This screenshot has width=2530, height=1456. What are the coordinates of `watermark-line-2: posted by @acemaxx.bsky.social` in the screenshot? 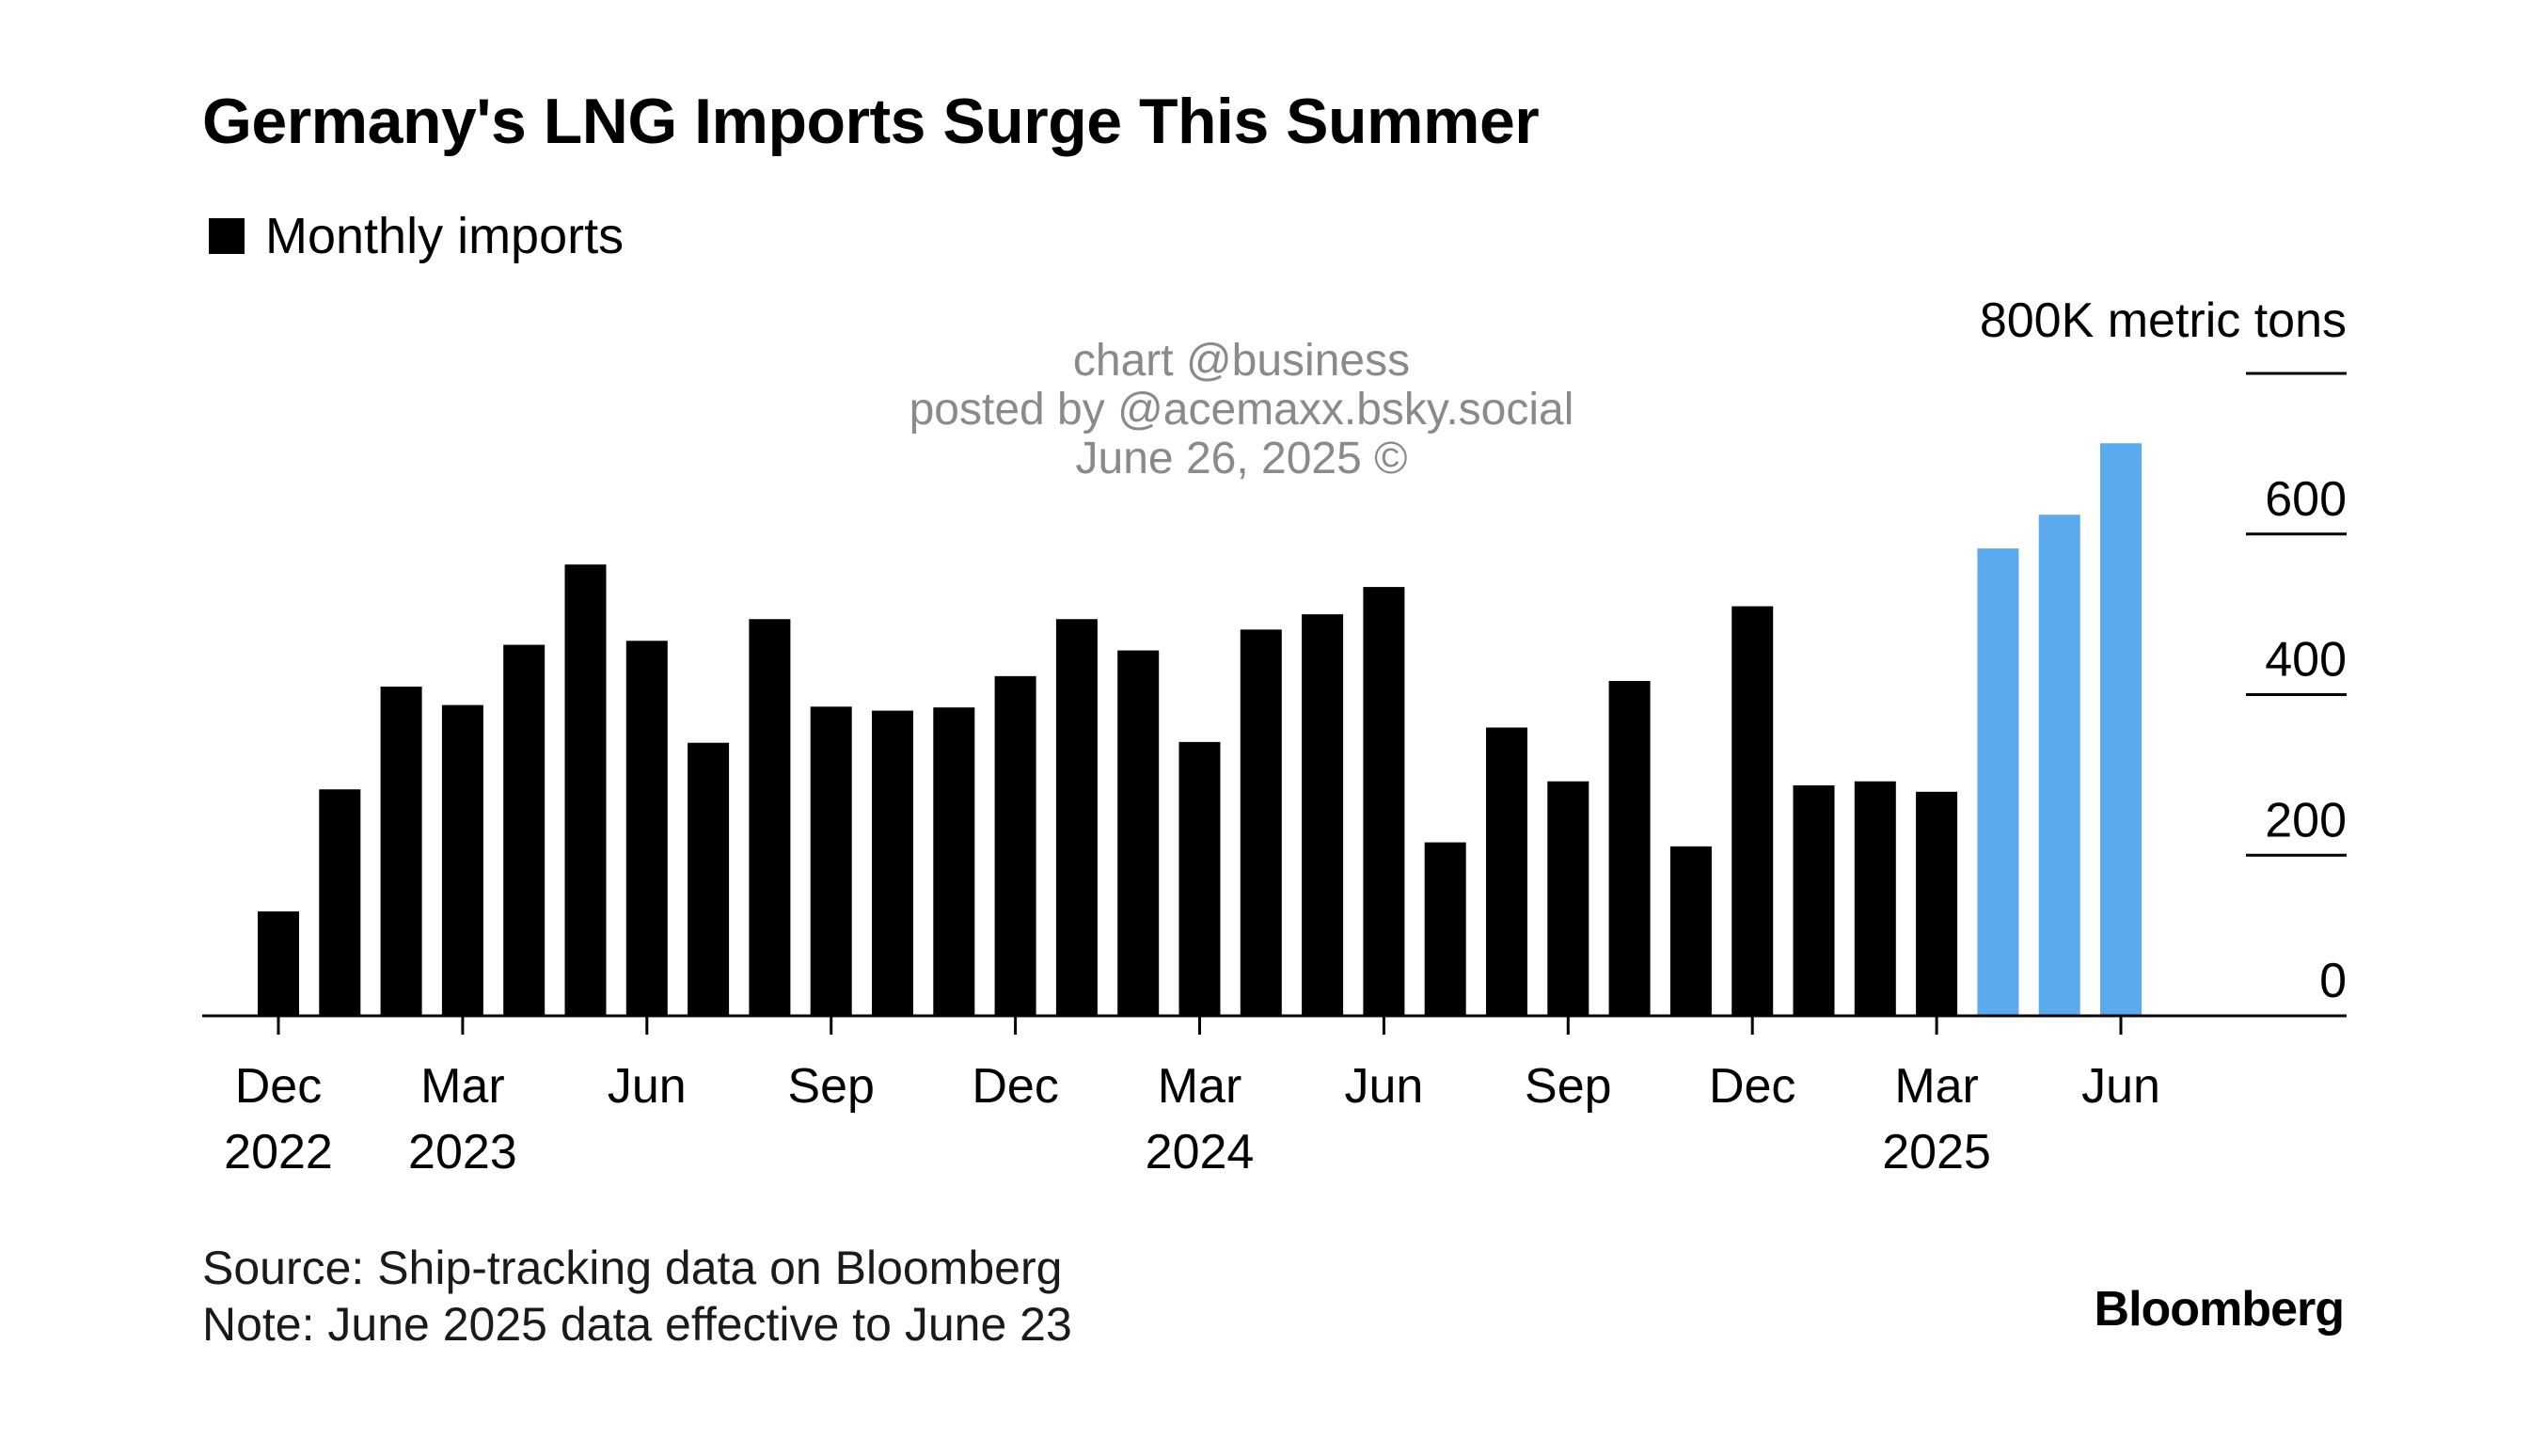 It's located at (1242, 410).